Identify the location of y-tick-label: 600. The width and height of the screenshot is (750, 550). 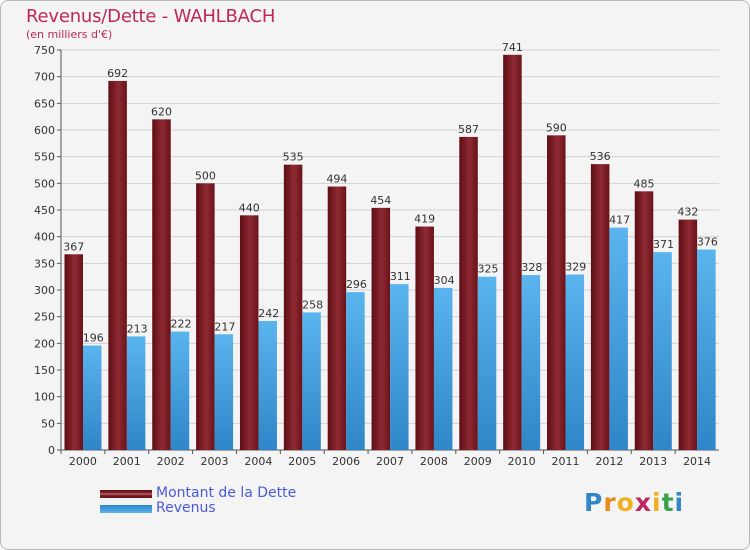
(44, 130).